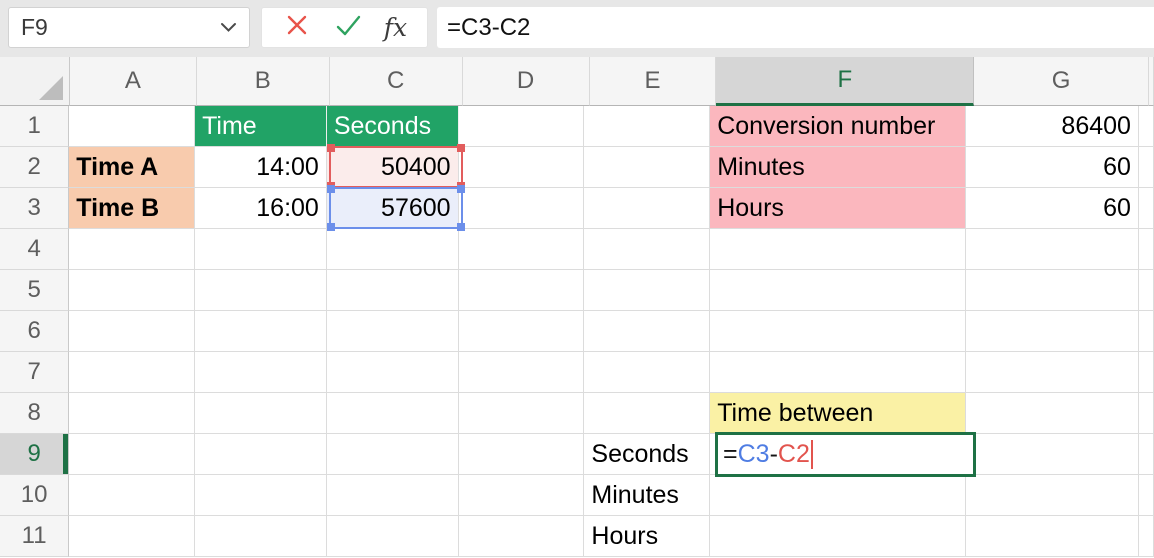  I want to click on cell-C11, so click(392, 536).